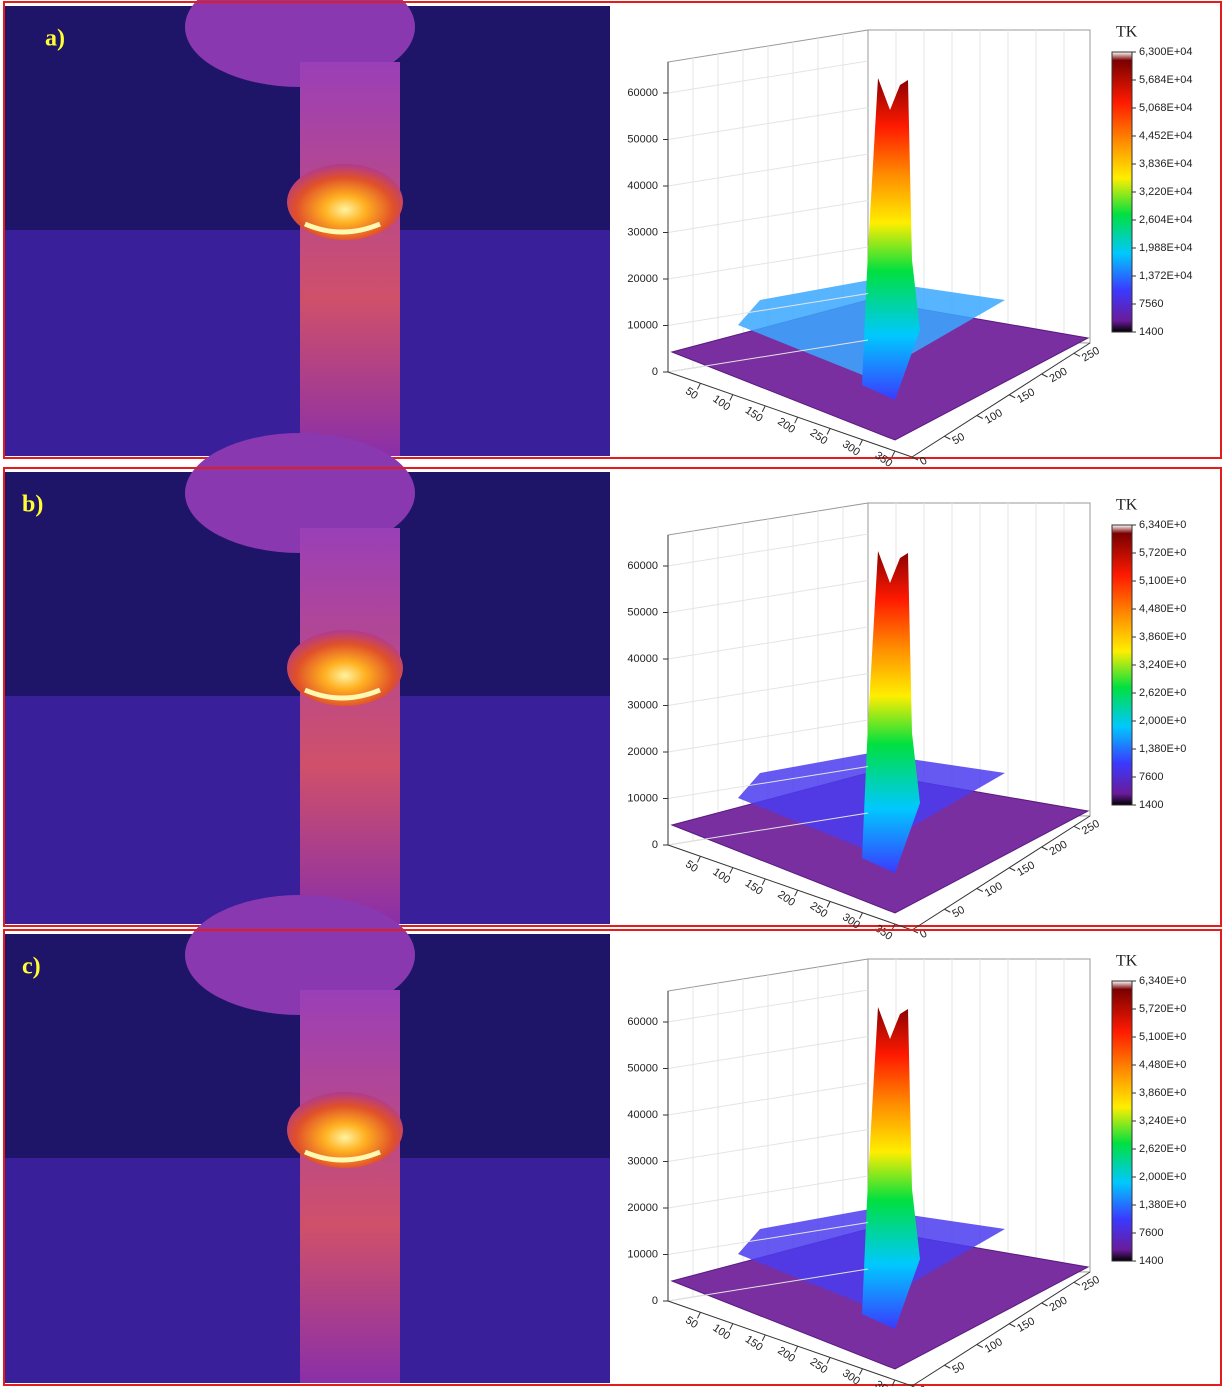  I want to click on surface-peak, so click(891, 239).